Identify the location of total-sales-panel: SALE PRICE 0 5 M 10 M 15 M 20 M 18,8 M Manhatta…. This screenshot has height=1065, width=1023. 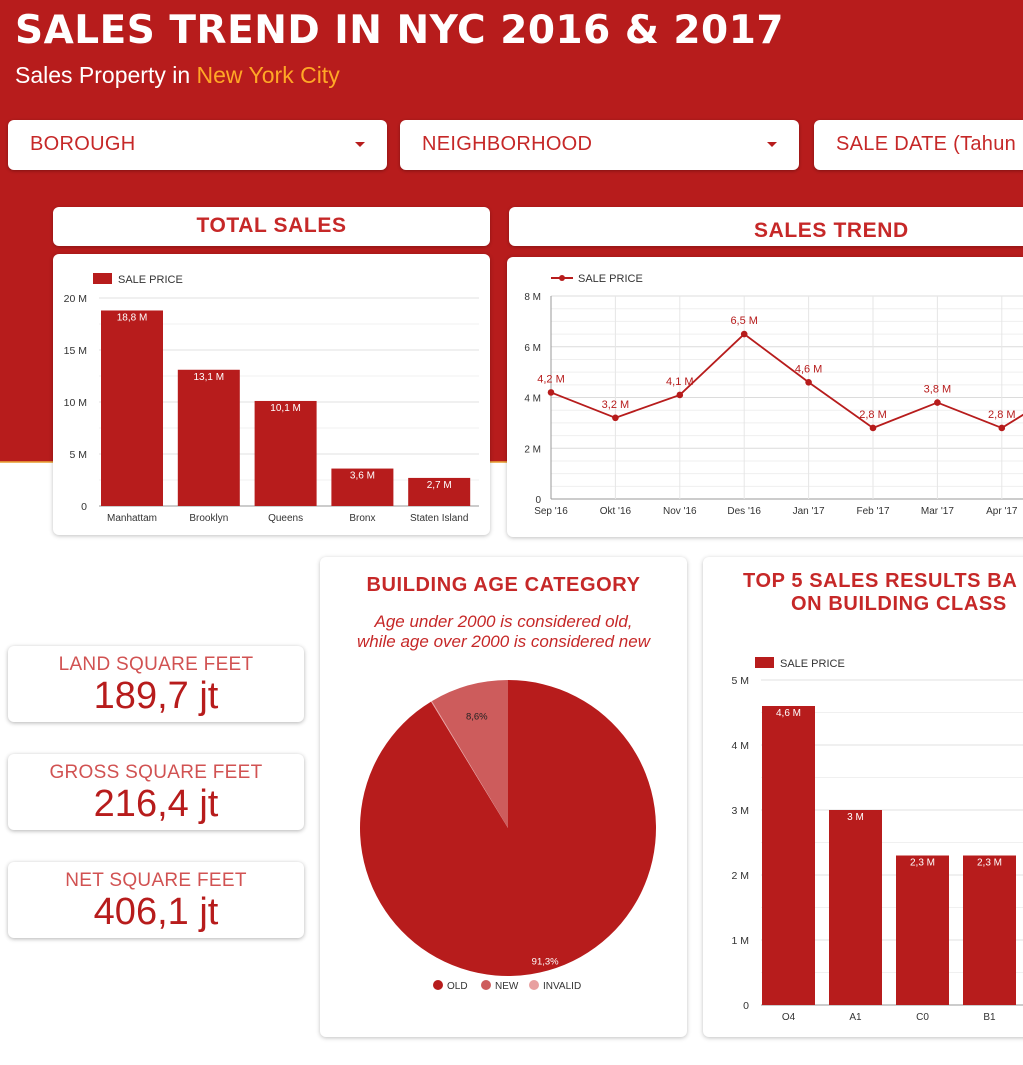
(271, 394).